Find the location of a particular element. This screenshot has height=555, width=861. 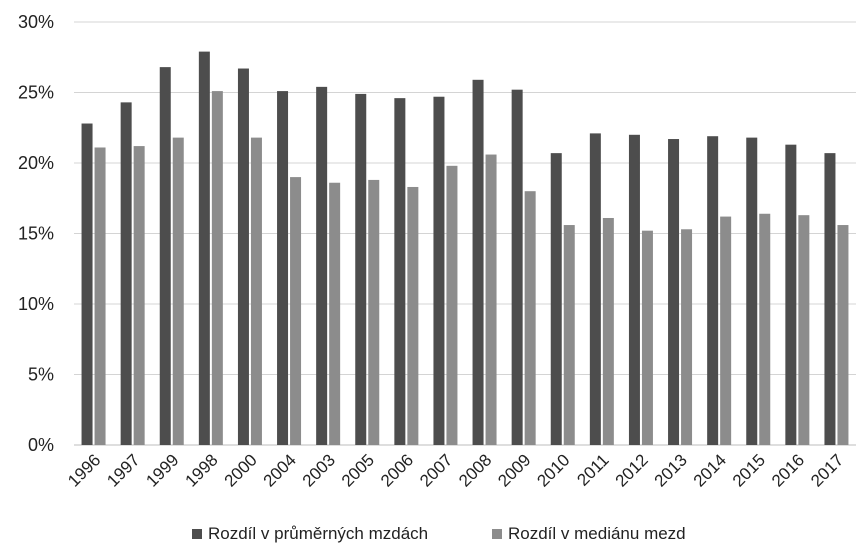

legend-swatch-prumerne-mzdy is located at coordinates (197, 534).